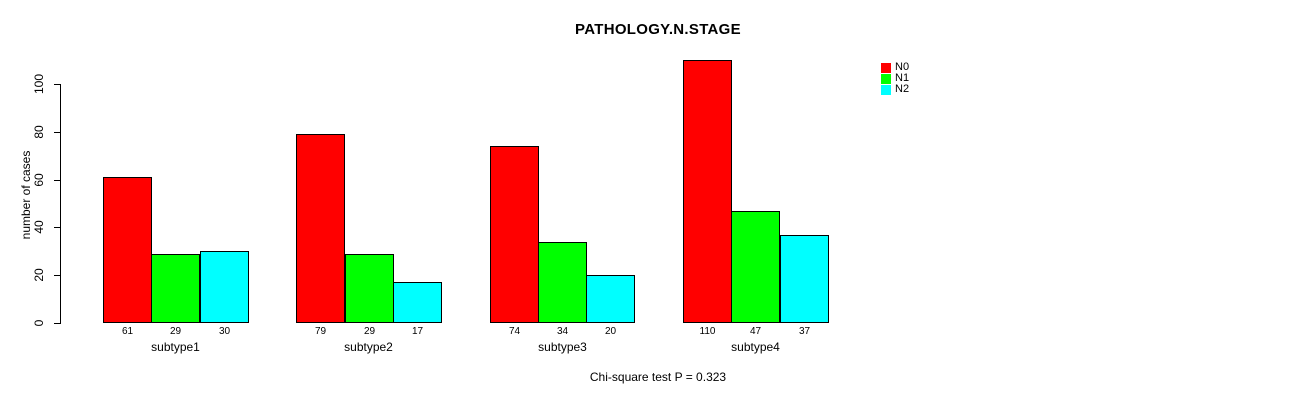 The height and width of the screenshot is (400, 1290). Describe the element at coordinates (562, 282) in the screenshot. I see `bar-n1-subtype3` at that location.